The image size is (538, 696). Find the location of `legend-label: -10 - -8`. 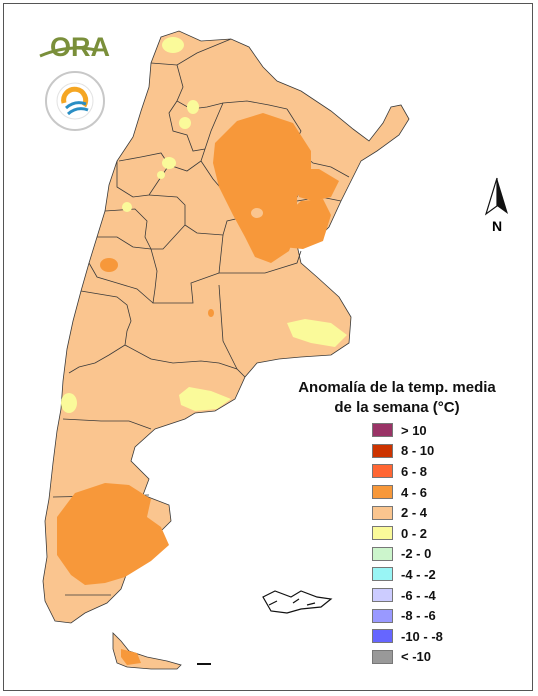

legend-label: -10 - -8 is located at coordinates (422, 636).